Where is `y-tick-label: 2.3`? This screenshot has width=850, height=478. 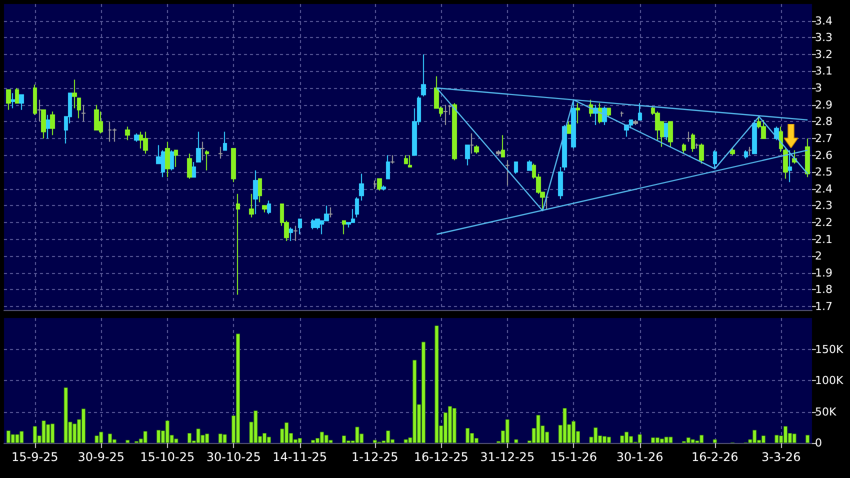
y-tick-label: 2.3 is located at coordinates (823, 205).